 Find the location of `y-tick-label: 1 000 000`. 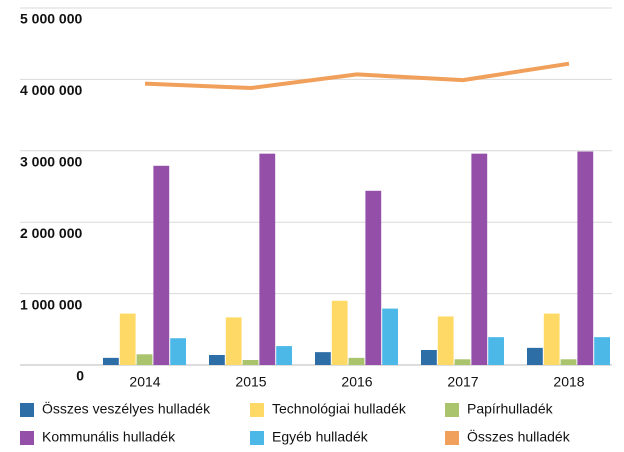

y-tick-label: 1 000 000 is located at coordinates (51, 304).